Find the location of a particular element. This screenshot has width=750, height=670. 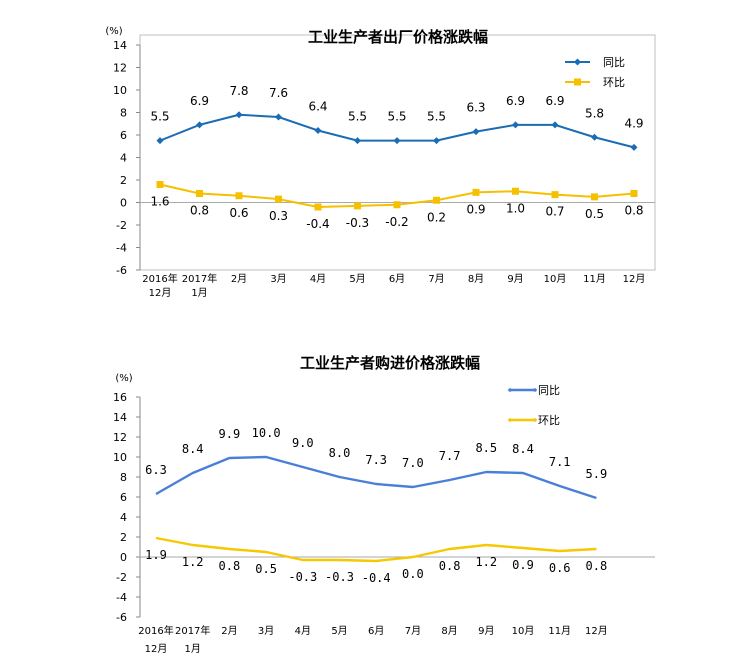

x-tick-label: 7月 is located at coordinates (436, 279).